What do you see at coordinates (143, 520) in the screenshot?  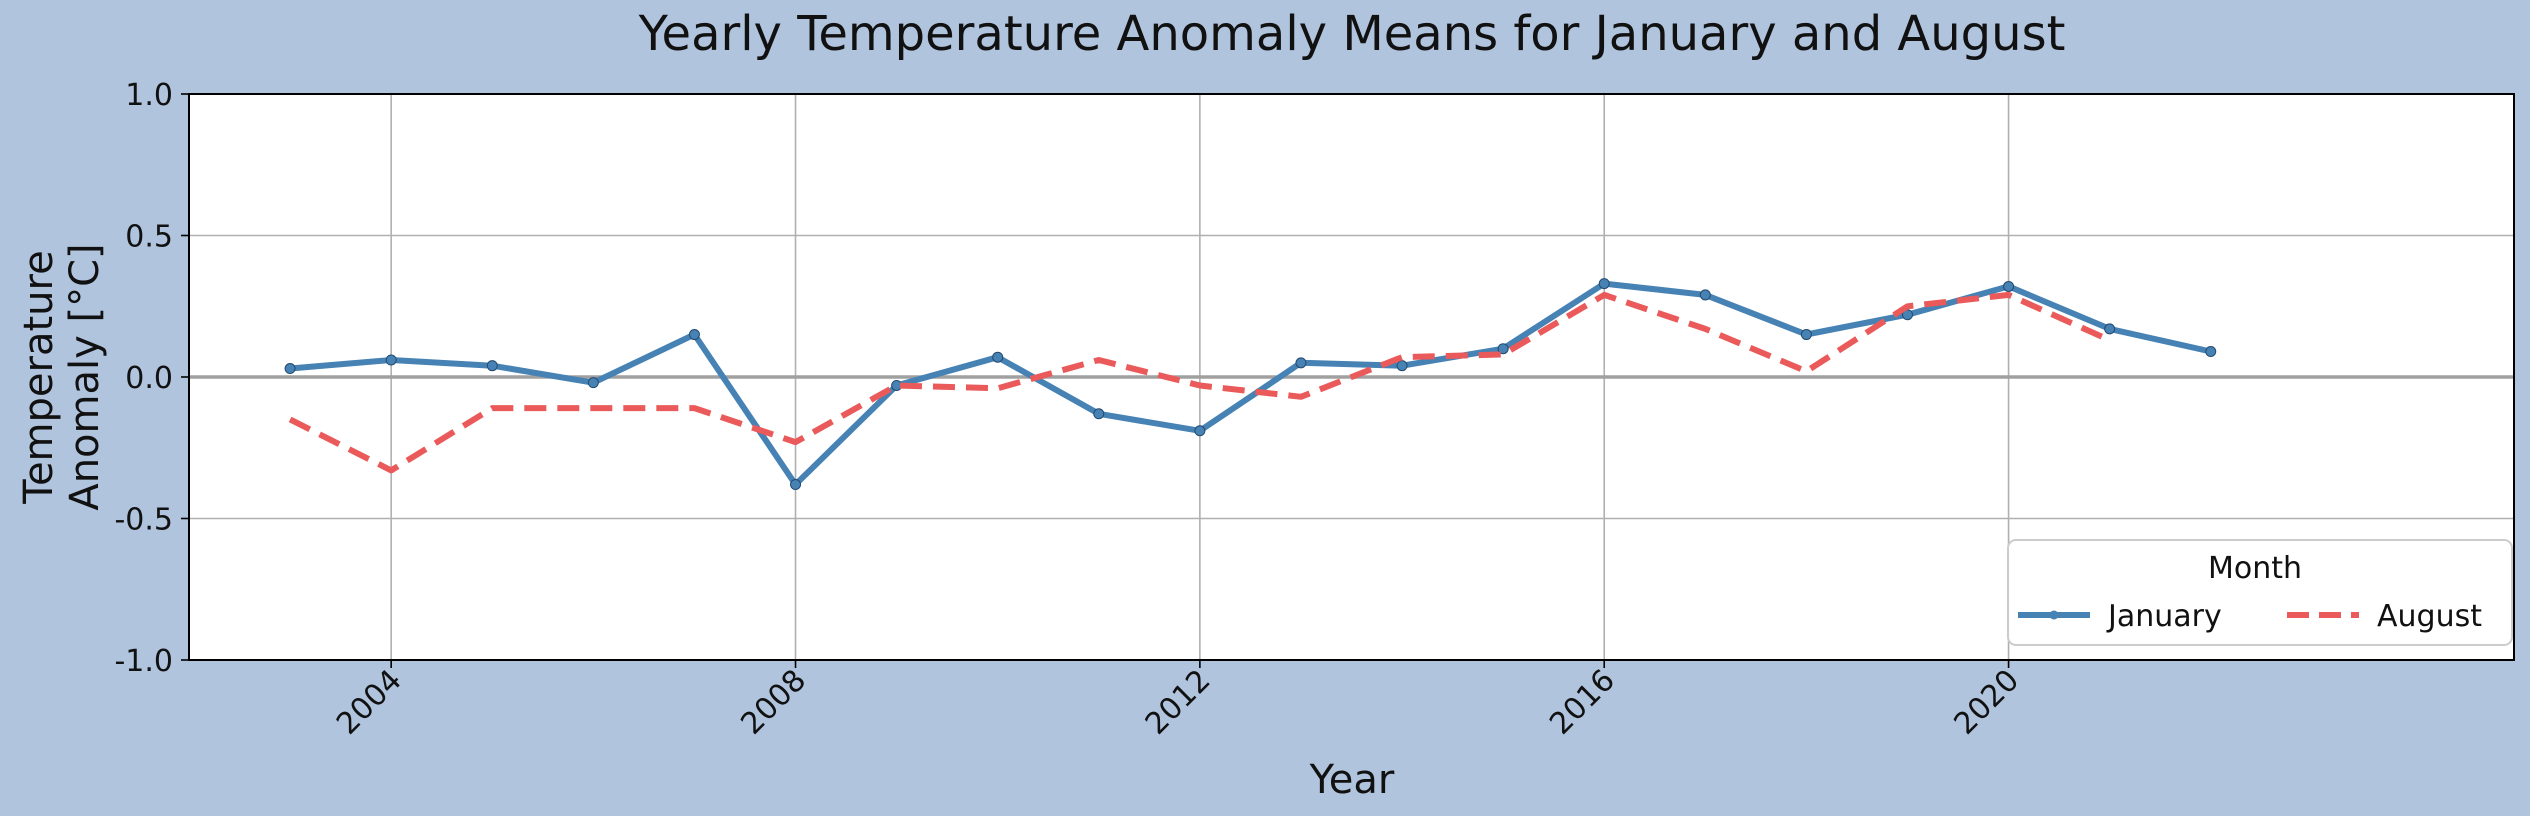 I see `y-tick-label: -0.5` at bounding box center [143, 520].